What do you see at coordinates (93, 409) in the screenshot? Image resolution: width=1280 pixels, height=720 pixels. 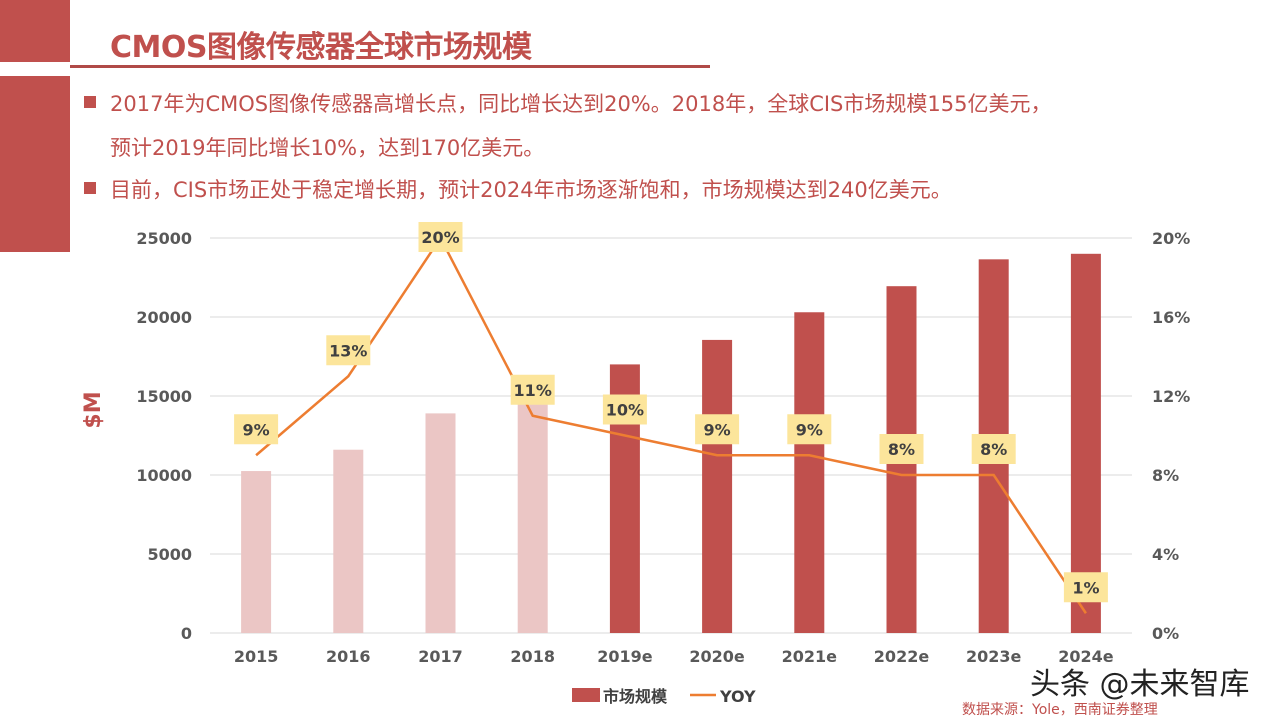 I see `y-axis-label: $M` at bounding box center [93, 409].